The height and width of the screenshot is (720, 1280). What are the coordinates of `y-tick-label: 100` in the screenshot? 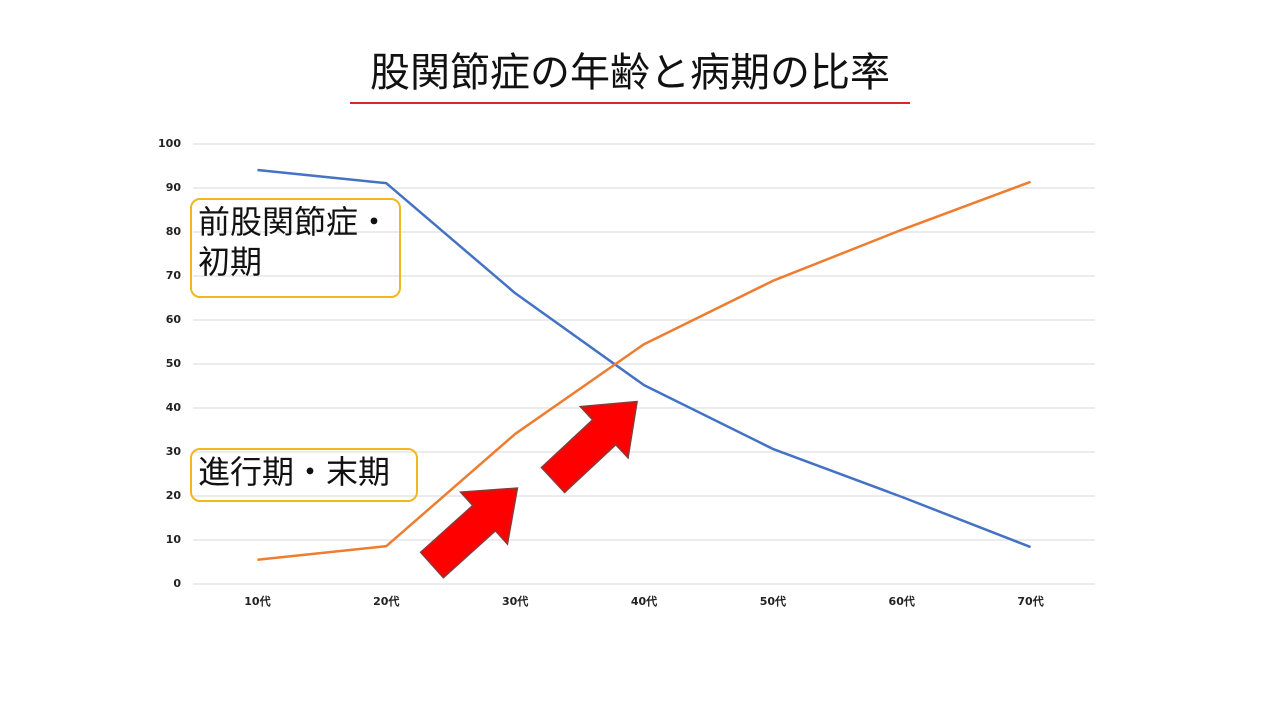 It's located at (169, 143).